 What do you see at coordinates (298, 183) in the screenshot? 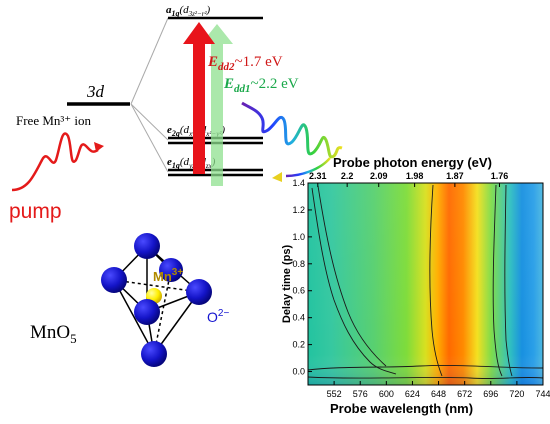
I see `y-tick-label: 1.4` at bounding box center [298, 183].